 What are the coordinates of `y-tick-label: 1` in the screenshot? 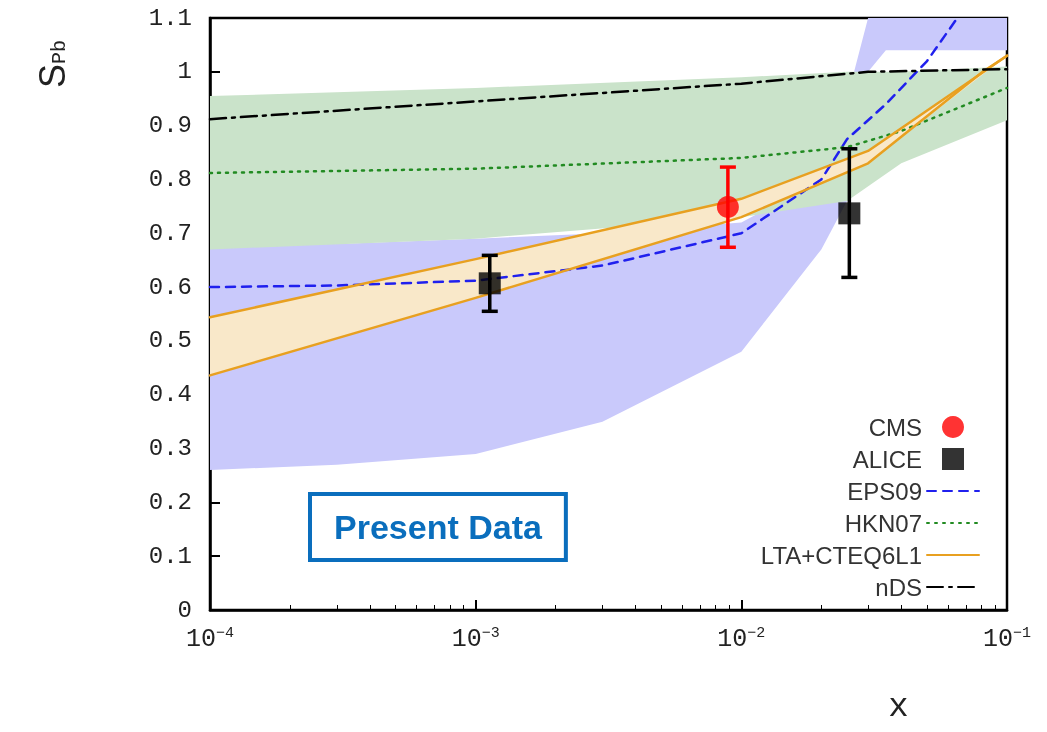 It's located at (184, 72).